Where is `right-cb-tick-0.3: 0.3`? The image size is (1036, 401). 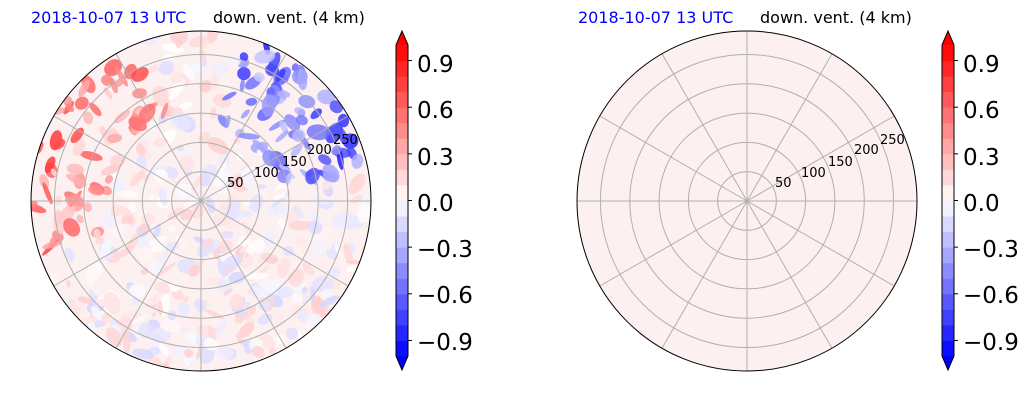 right-cb-tick-0.3: 0.3 is located at coordinates (981, 158).